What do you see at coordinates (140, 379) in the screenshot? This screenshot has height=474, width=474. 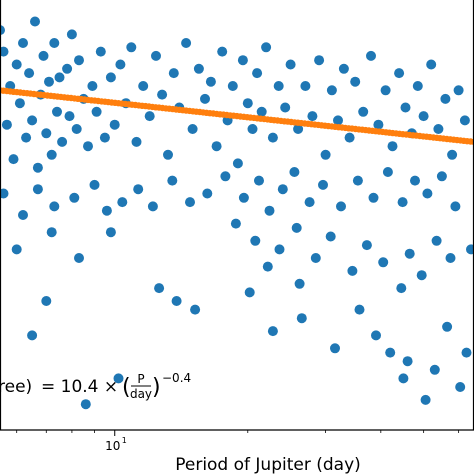 I see `equation-fraction-numerator: P` at bounding box center [140, 379].